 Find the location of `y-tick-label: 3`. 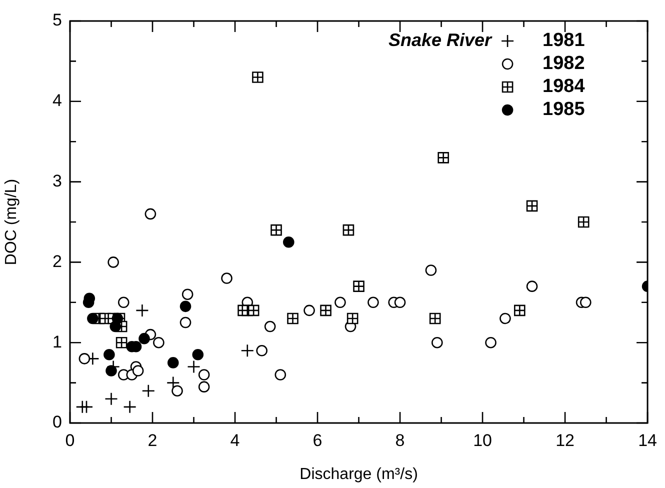

y-tick-label: 3 is located at coordinates (57, 180).